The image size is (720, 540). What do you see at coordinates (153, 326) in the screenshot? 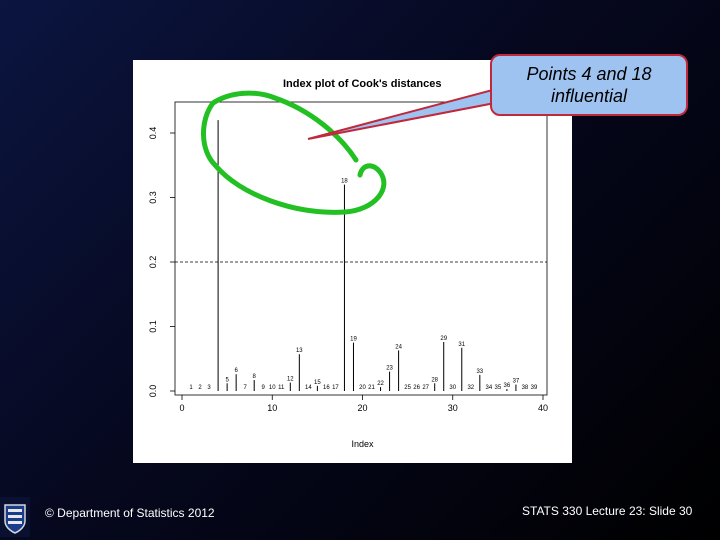
I see `y-tick-label: 0.1` at bounding box center [153, 326].